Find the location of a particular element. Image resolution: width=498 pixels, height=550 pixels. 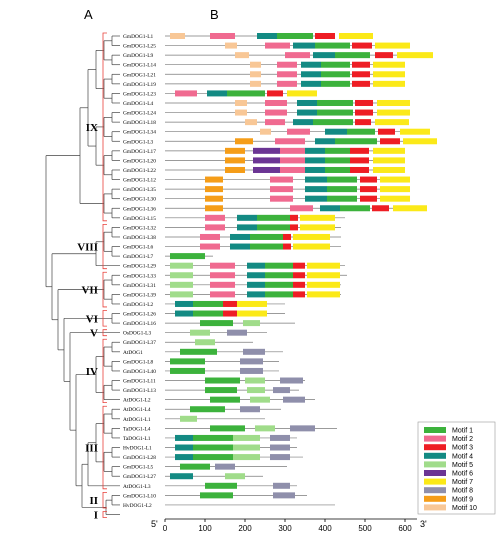

gene-label: GmDOG1-L40 is located at coordinates (139, 372).